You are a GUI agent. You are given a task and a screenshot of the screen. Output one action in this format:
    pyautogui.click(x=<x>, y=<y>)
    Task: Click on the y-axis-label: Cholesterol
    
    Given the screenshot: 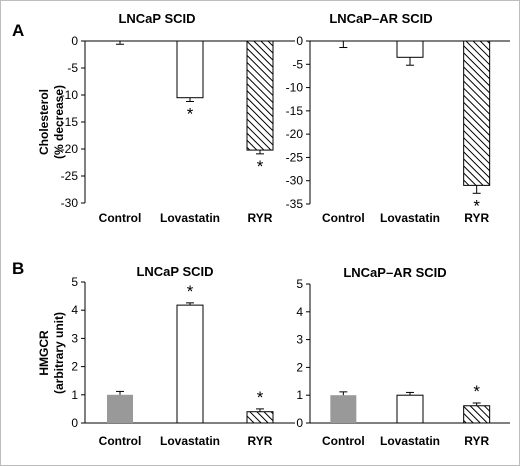 What is the action you would take?
    pyautogui.click(x=44, y=122)
    